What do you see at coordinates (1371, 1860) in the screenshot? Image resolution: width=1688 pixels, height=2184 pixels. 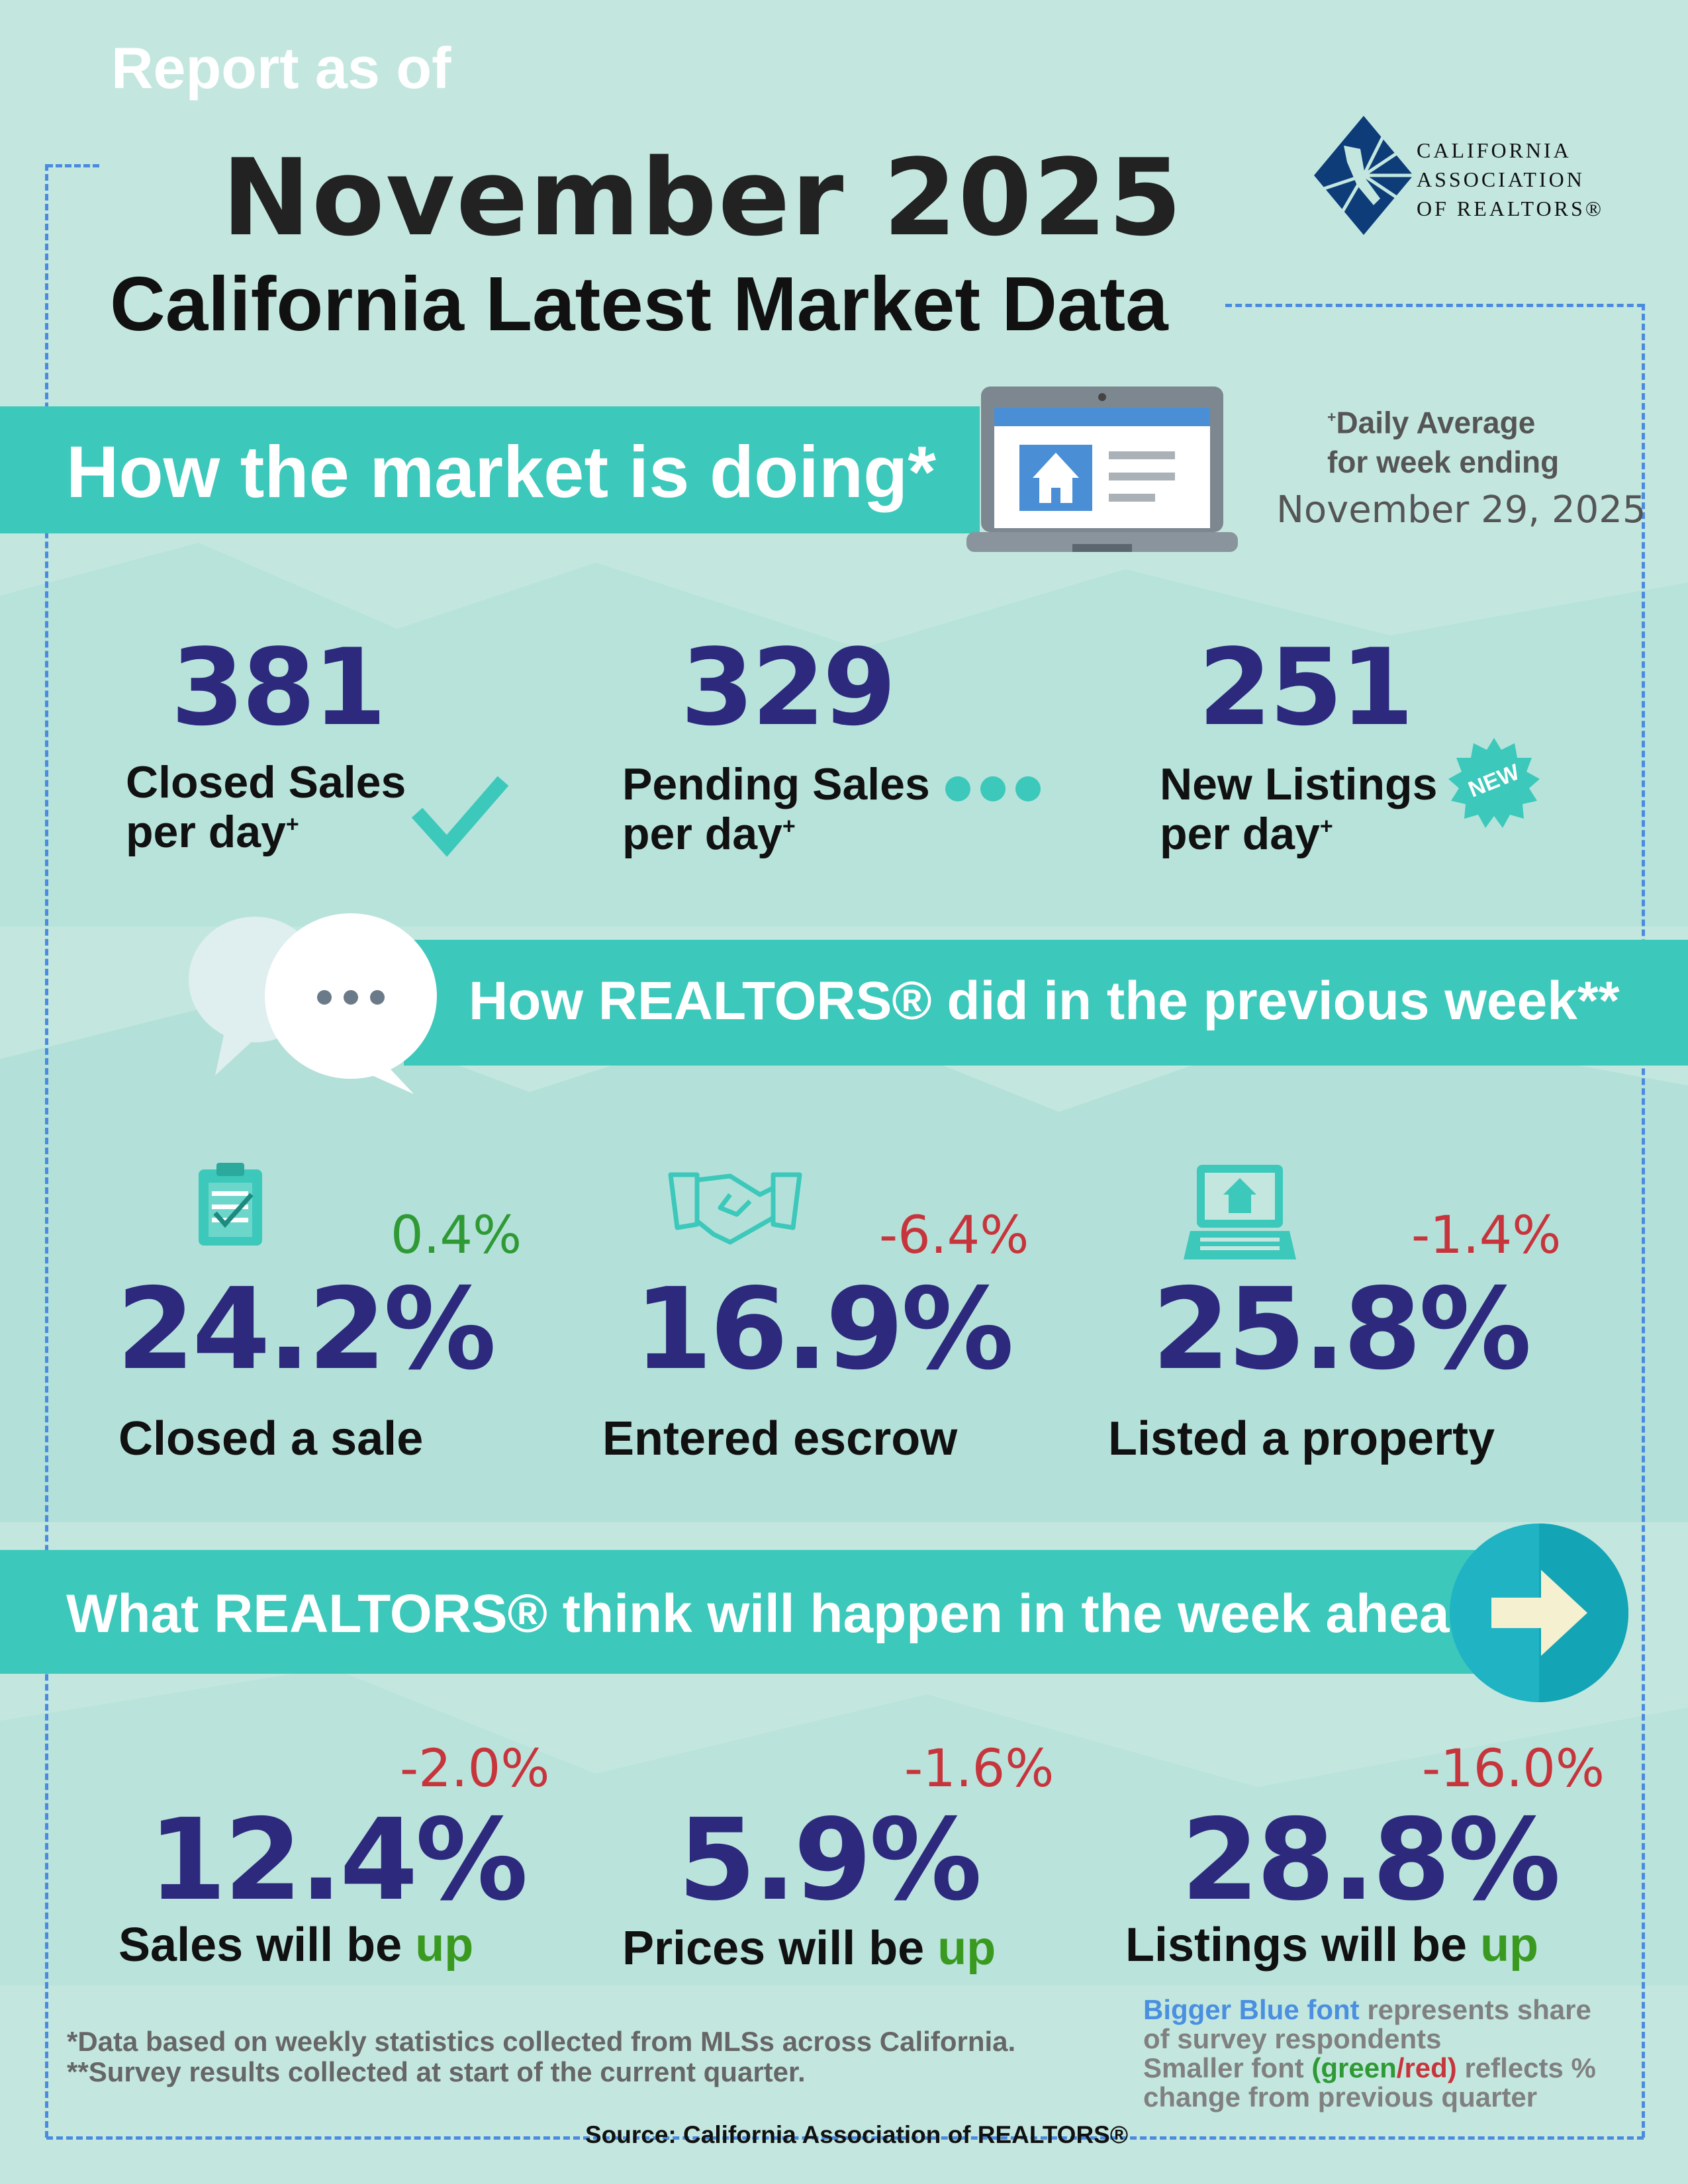 I see `listings-value: 28.8%` at bounding box center [1371, 1860].